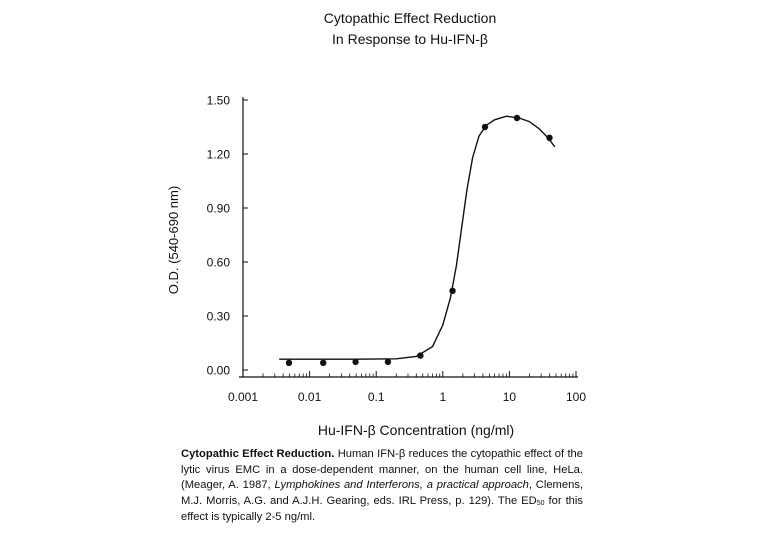  What do you see at coordinates (219, 317) in the screenshot?
I see `y-tick-label: 0.30` at bounding box center [219, 317].